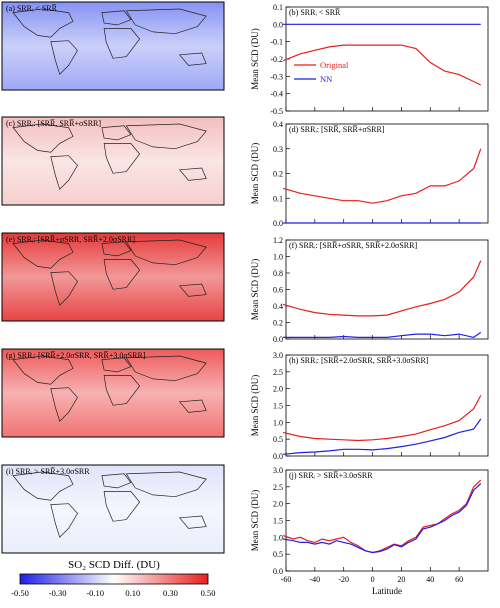 This screenshot has width=500, height=608. Describe the element at coordinates (278, 290) in the screenshot. I see `y-tick-label: 0.6` at that location.